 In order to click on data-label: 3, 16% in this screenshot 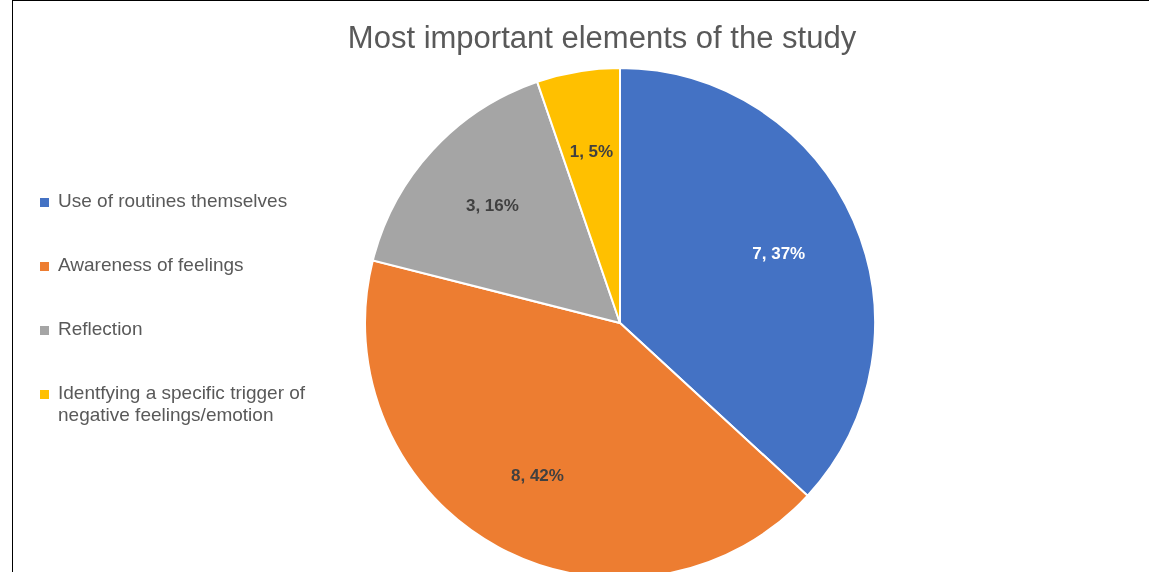, I will do `click(492, 206)`.